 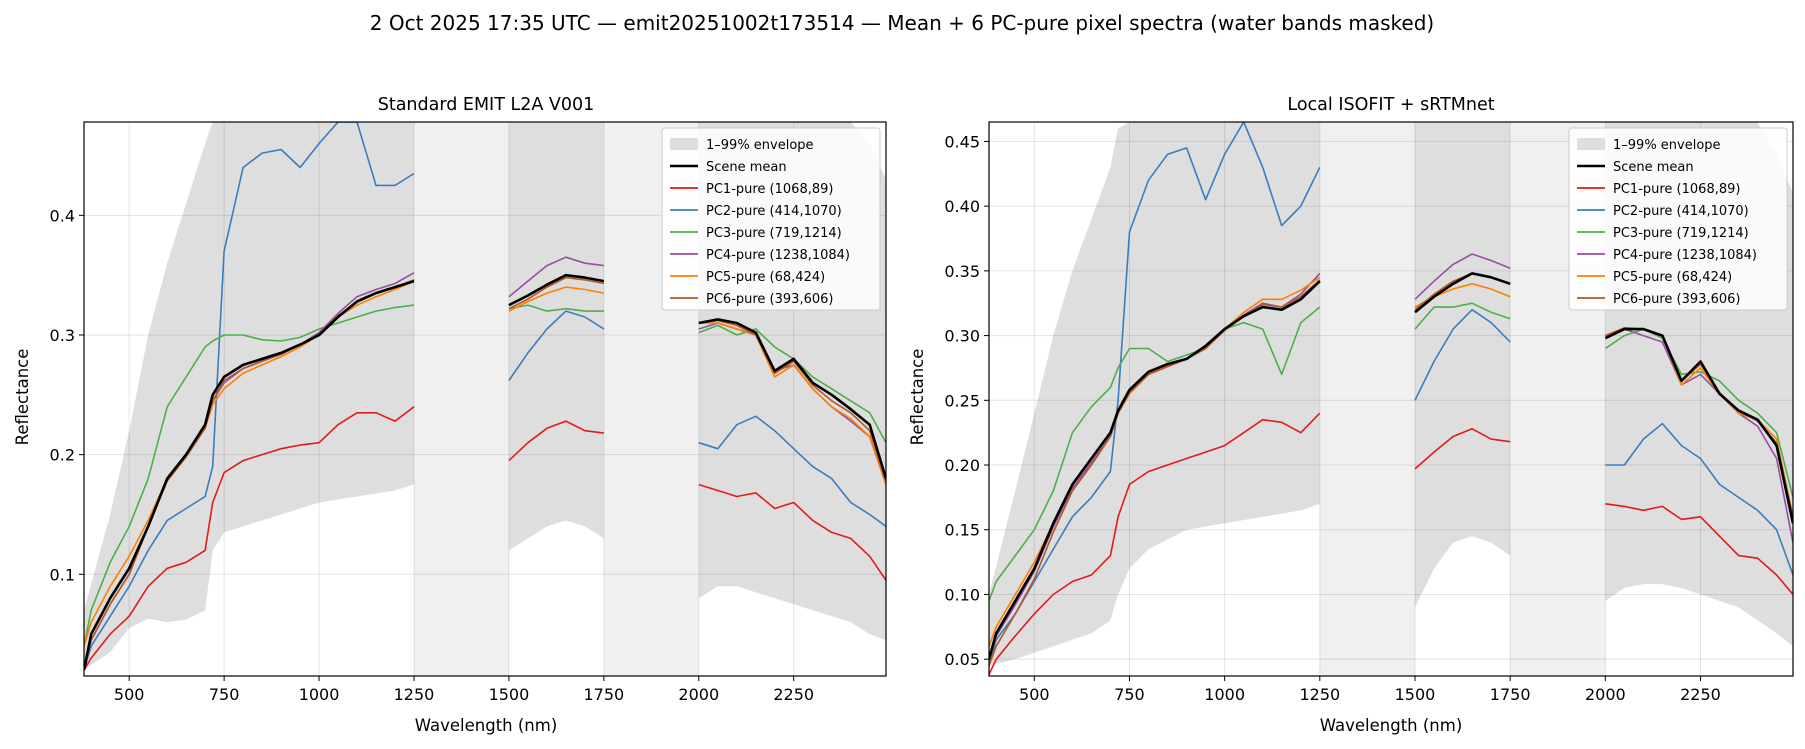 I want to click on left-y-axis-label: Reflectance, so click(x=22, y=397).